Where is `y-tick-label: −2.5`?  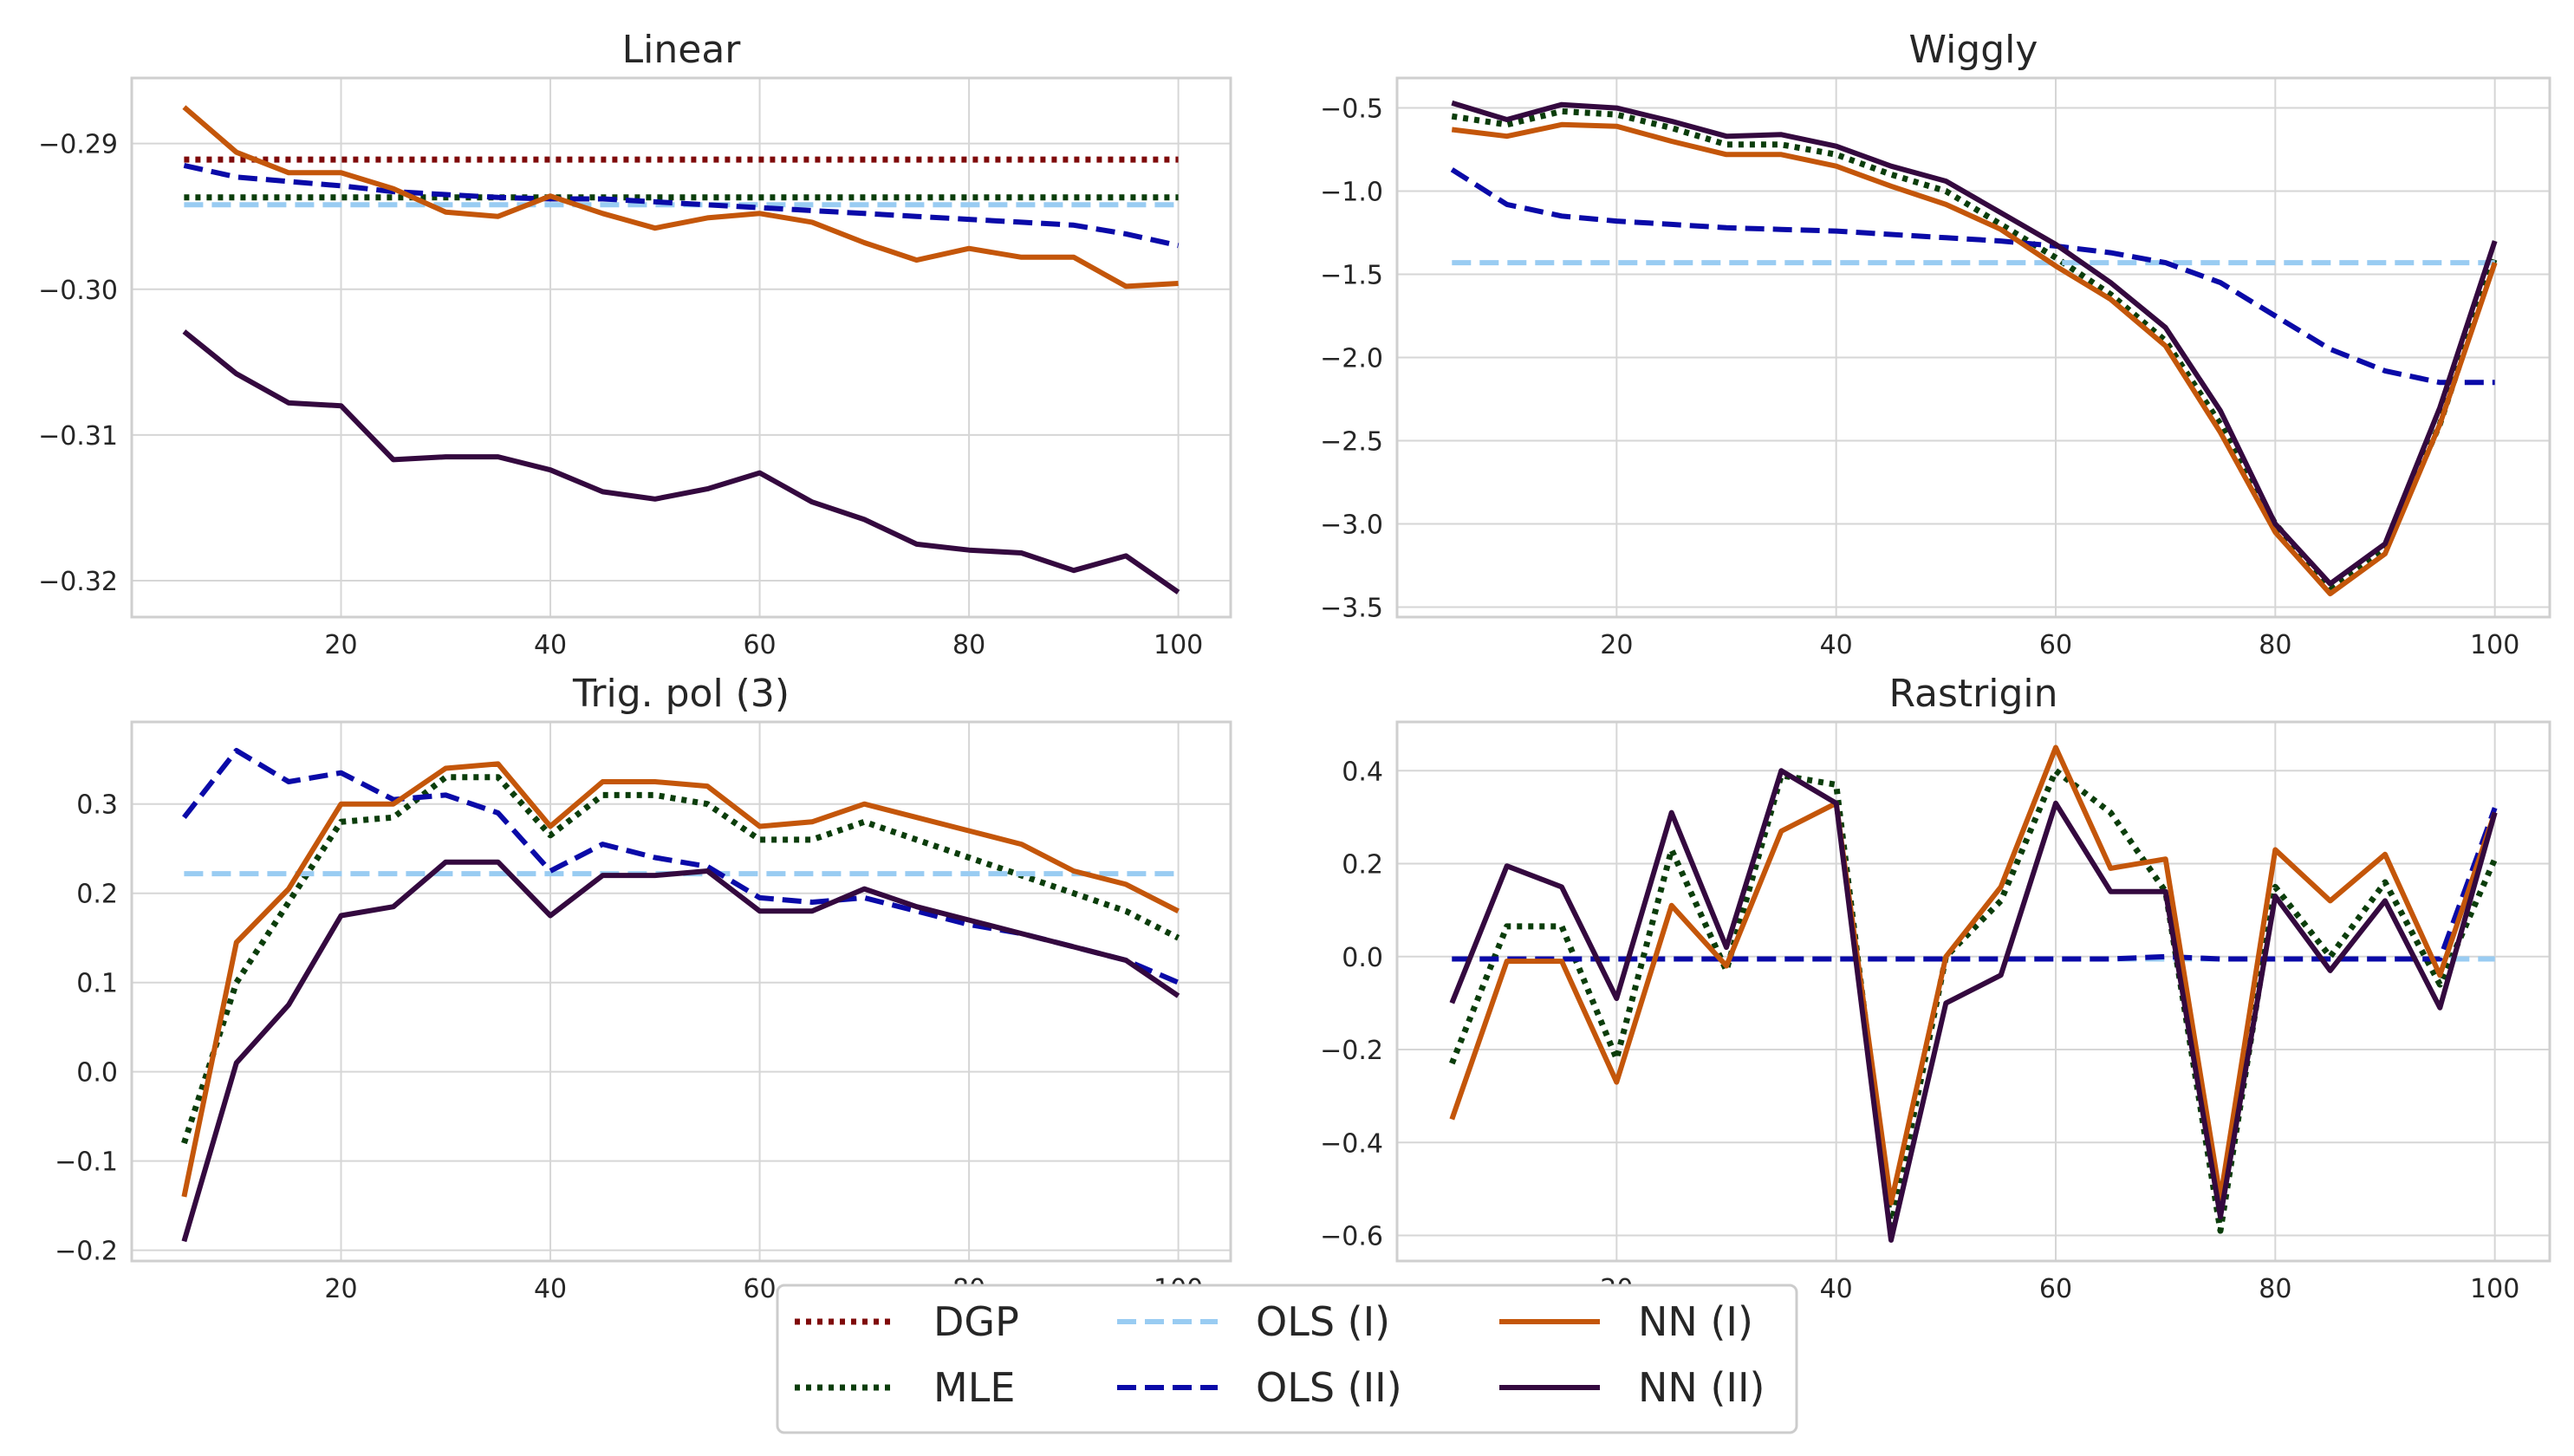 y-tick-label: −2.5 is located at coordinates (1351, 442).